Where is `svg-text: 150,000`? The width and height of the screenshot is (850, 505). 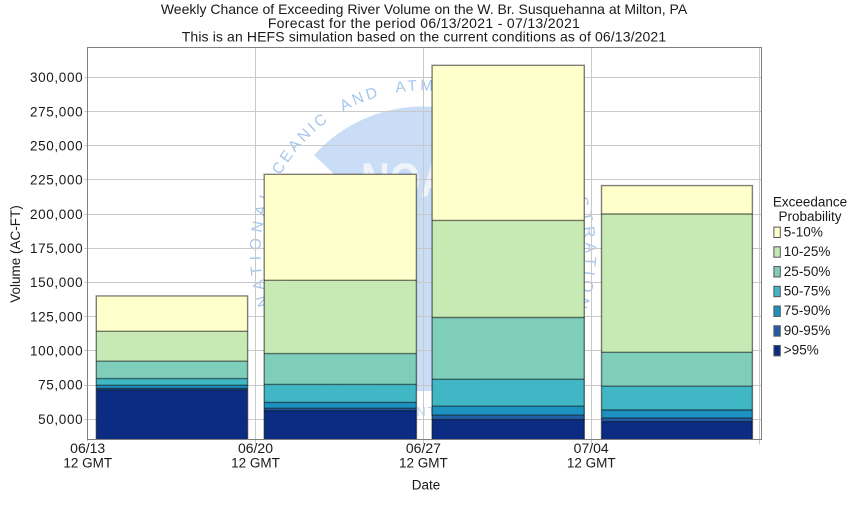
svg-text: 150,000 is located at coordinates (56, 282).